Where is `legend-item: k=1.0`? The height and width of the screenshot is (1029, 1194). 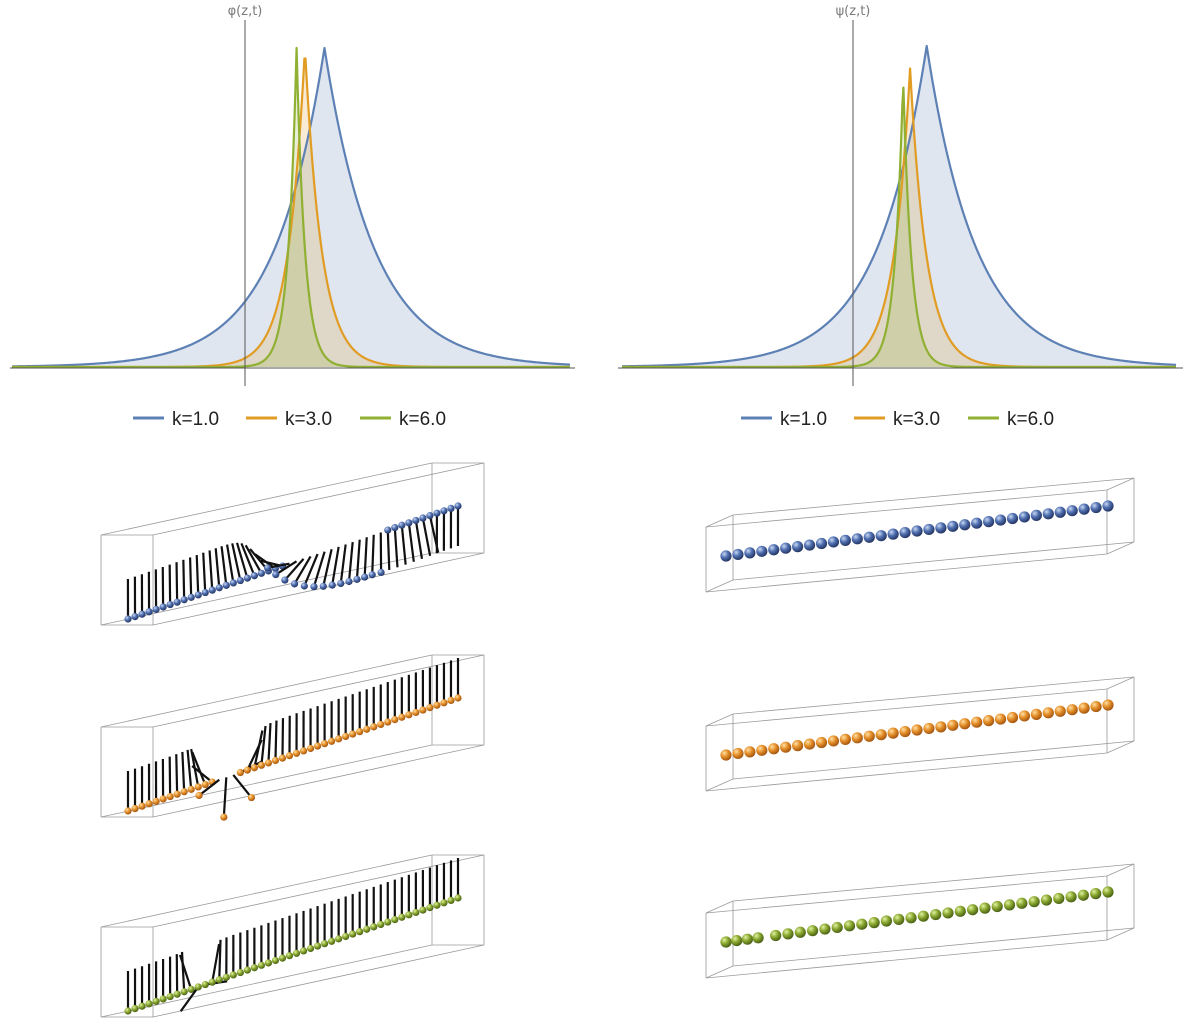 legend-item: k=1.0 is located at coordinates (784, 419).